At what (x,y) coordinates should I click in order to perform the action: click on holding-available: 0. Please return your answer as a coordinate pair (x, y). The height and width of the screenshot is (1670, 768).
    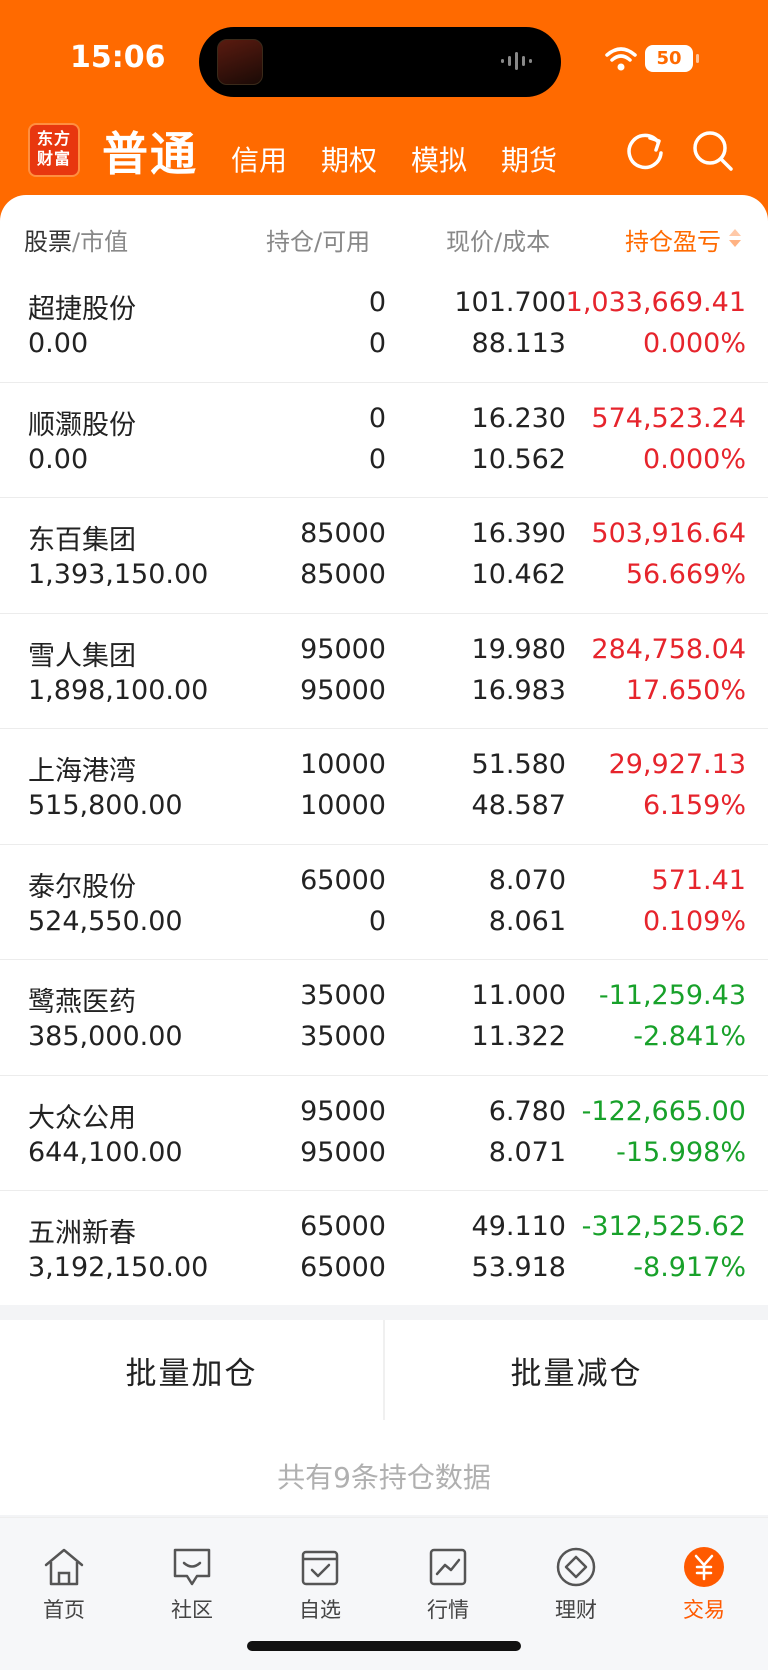
    Looking at the image, I should click on (377, 343).